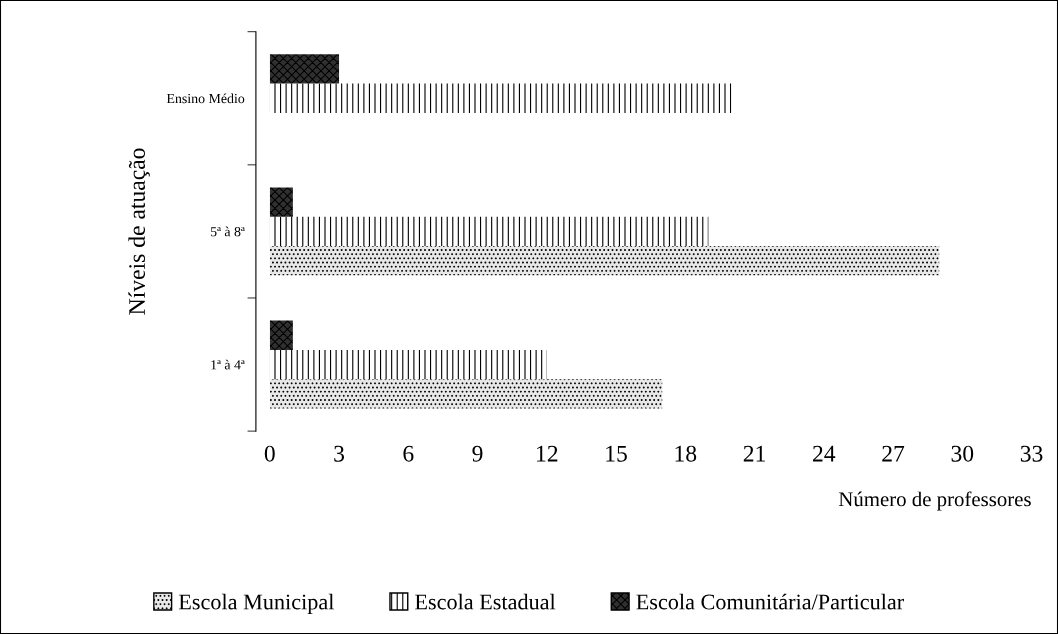 This screenshot has width=1058, height=634. I want to click on x-tick-label: 27, so click(893, 453).